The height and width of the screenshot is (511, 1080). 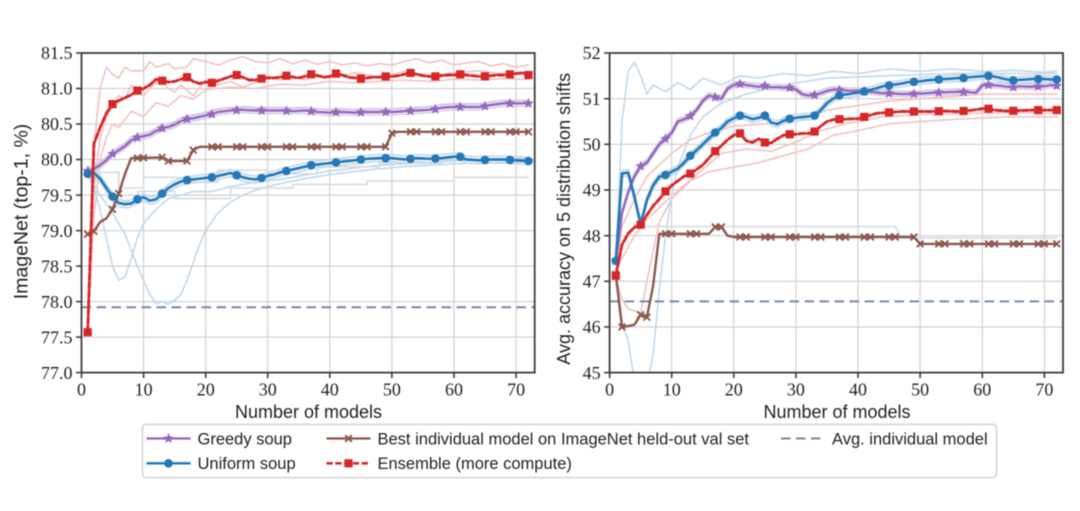 What do you see at coordinates (57, 373) in the screenshot?
I see `svg-text: 77.0` at bounding box center [57, 373].